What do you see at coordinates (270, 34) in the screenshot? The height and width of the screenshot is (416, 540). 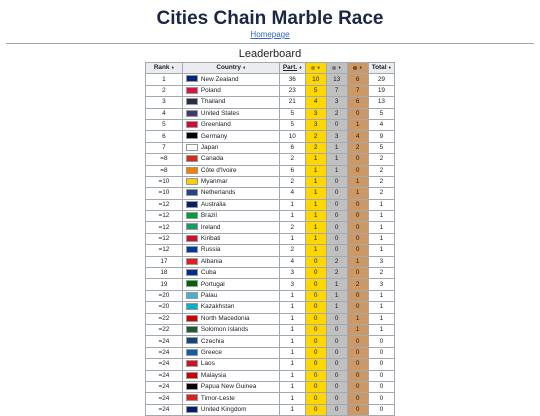 I see `homepage-link: Homepage` at bounding box center [270, 34].